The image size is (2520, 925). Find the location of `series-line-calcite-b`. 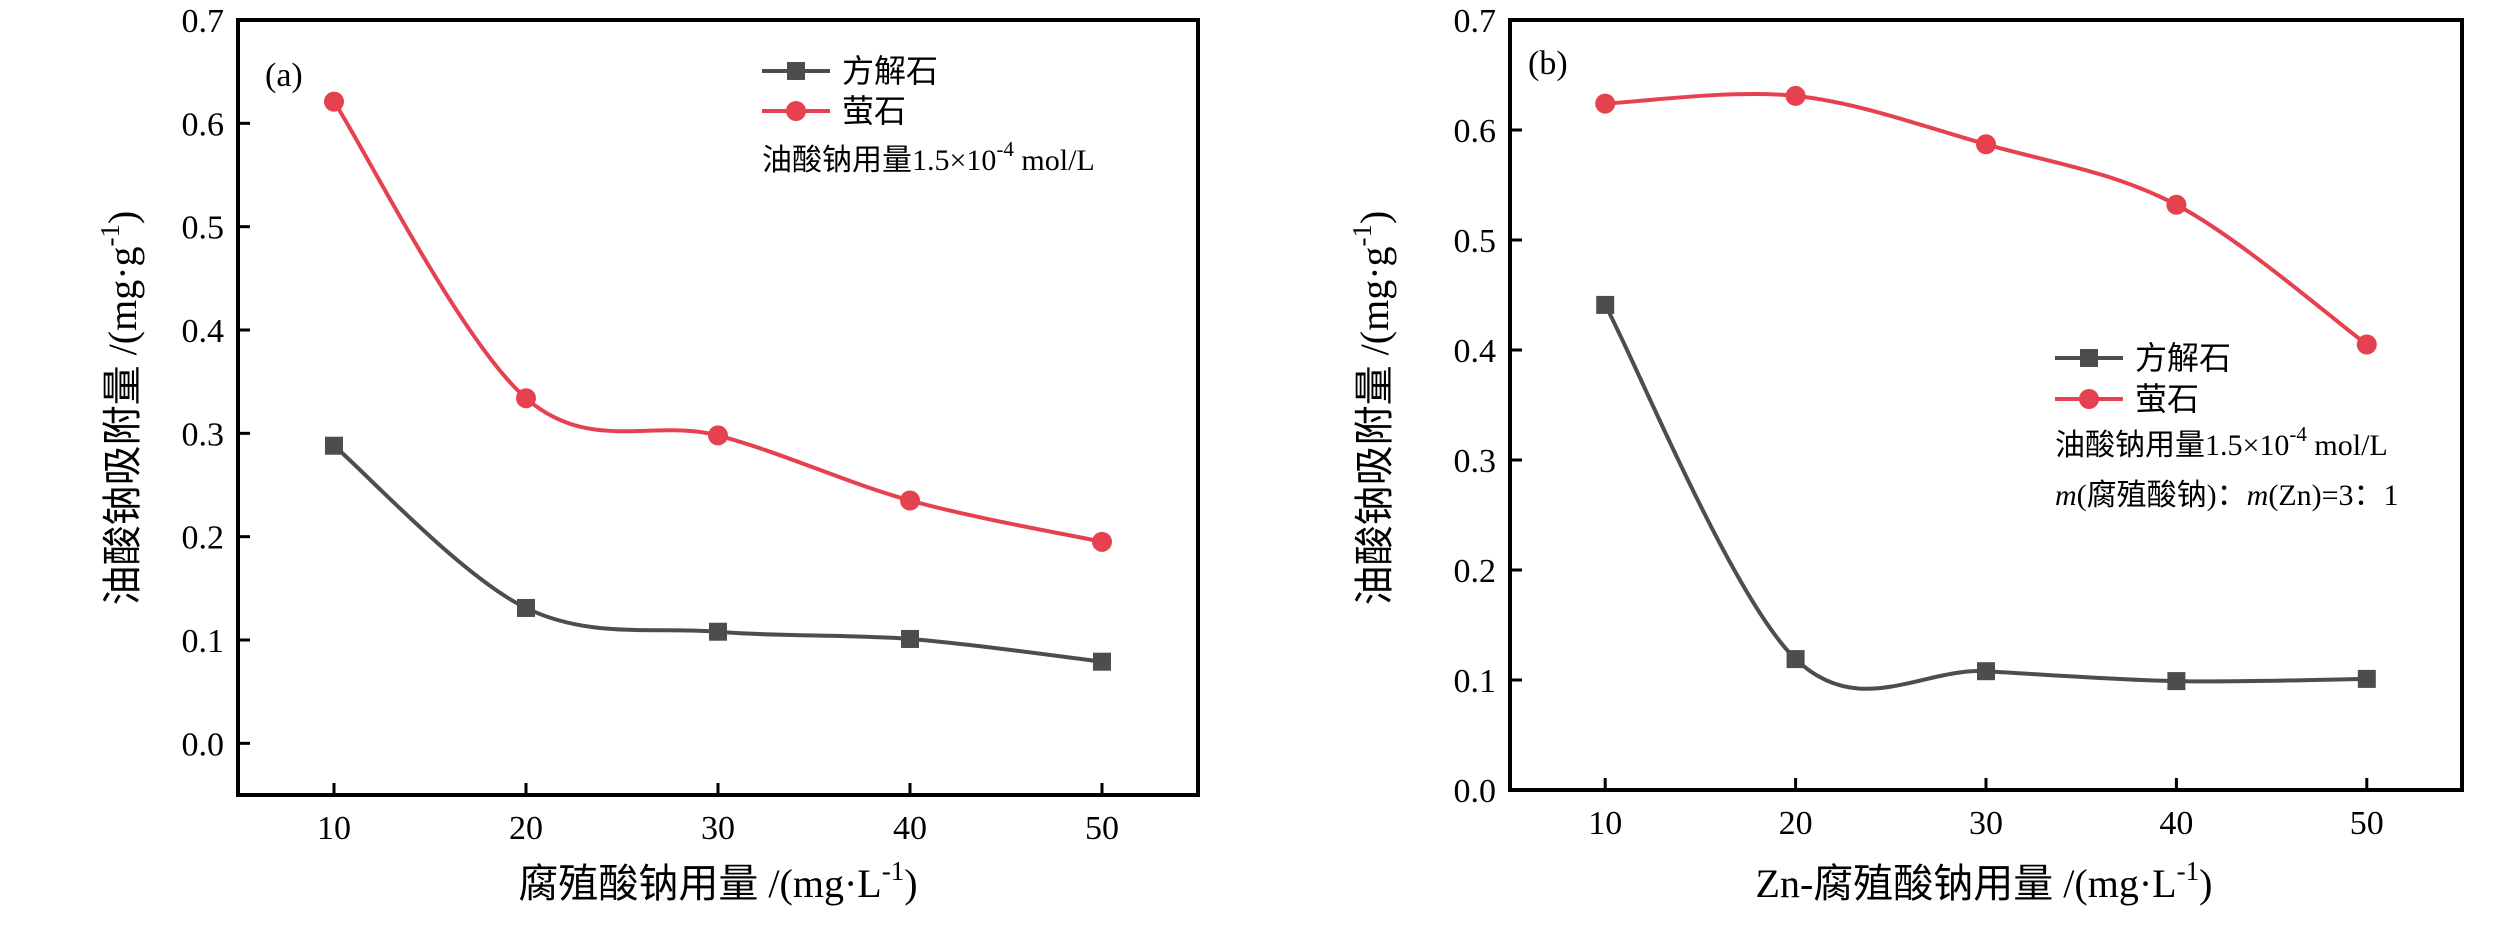

series-line-calcite-b is located at coordinates (1985, 497).